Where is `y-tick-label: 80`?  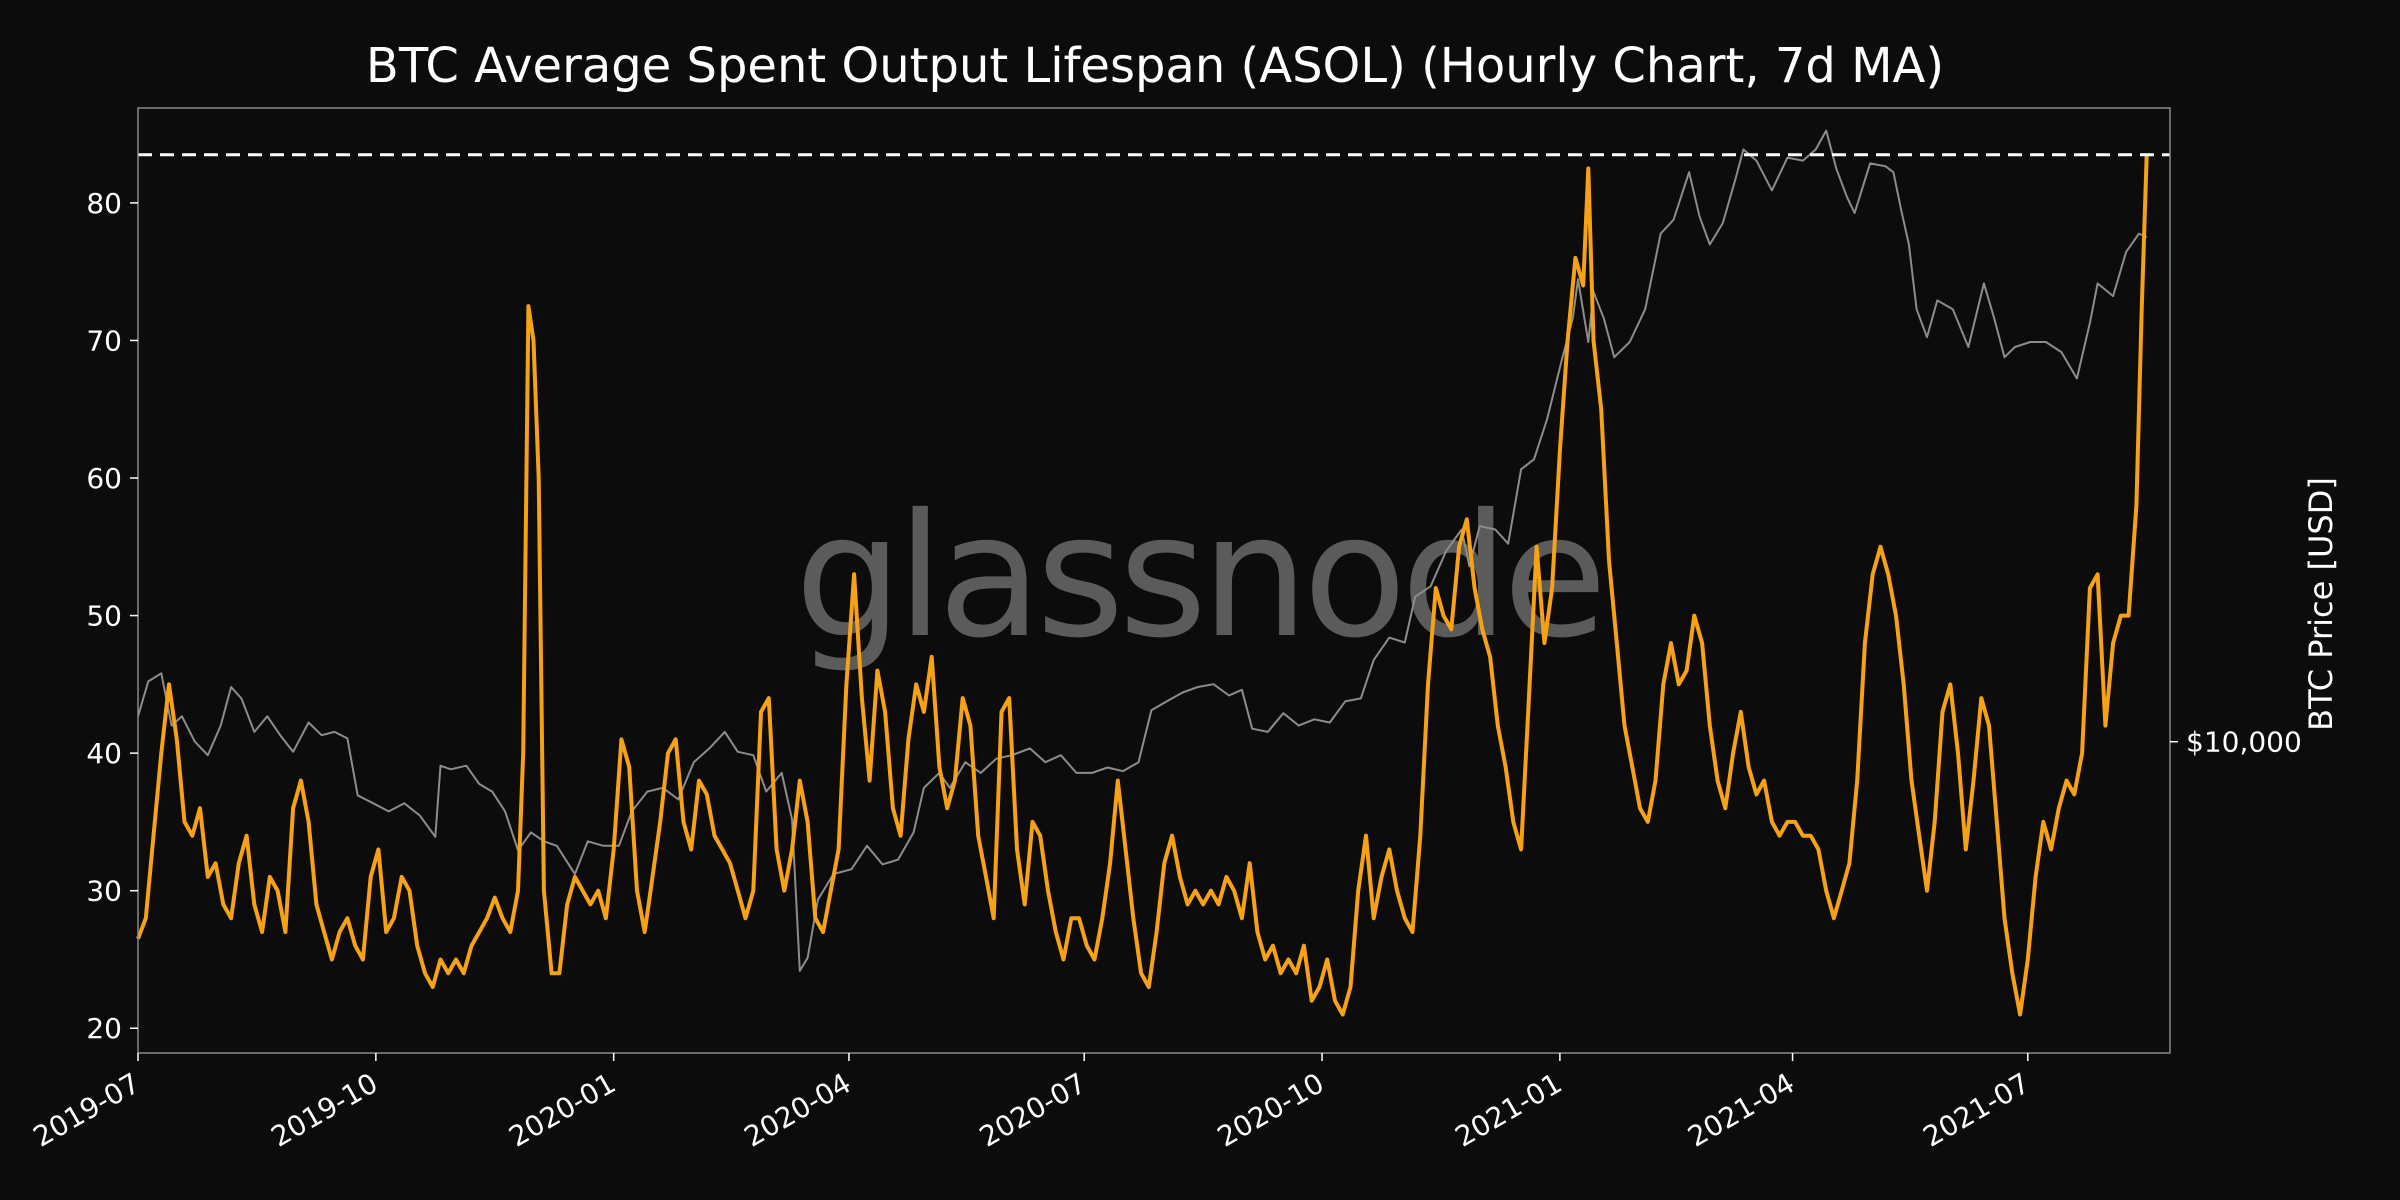 y-tick-label: 80 is located at coordinates (104, 203).